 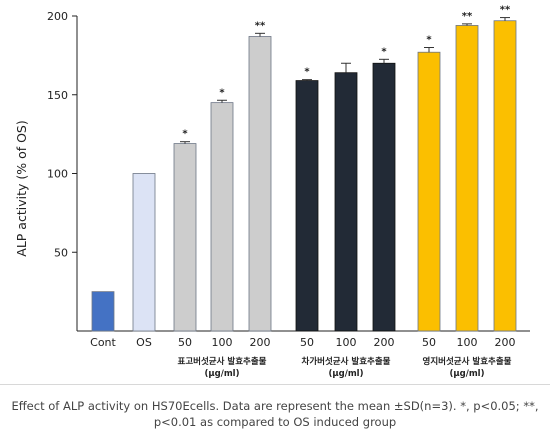 What do you see at coordinates (222, 92) in the screenshot?
I see `significance-label-3: *` at bounding box center [222, 92].